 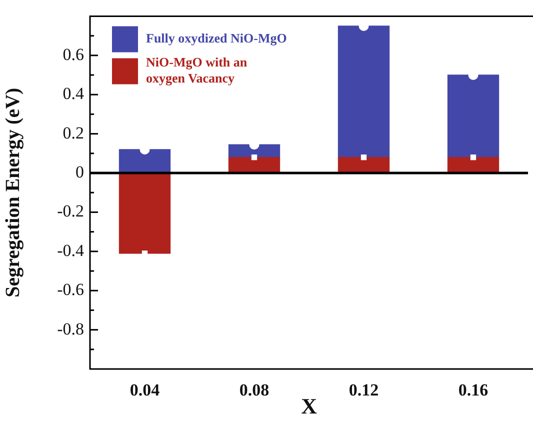 I want to click on y-tick-label: 0, so click(x=80, y=172).